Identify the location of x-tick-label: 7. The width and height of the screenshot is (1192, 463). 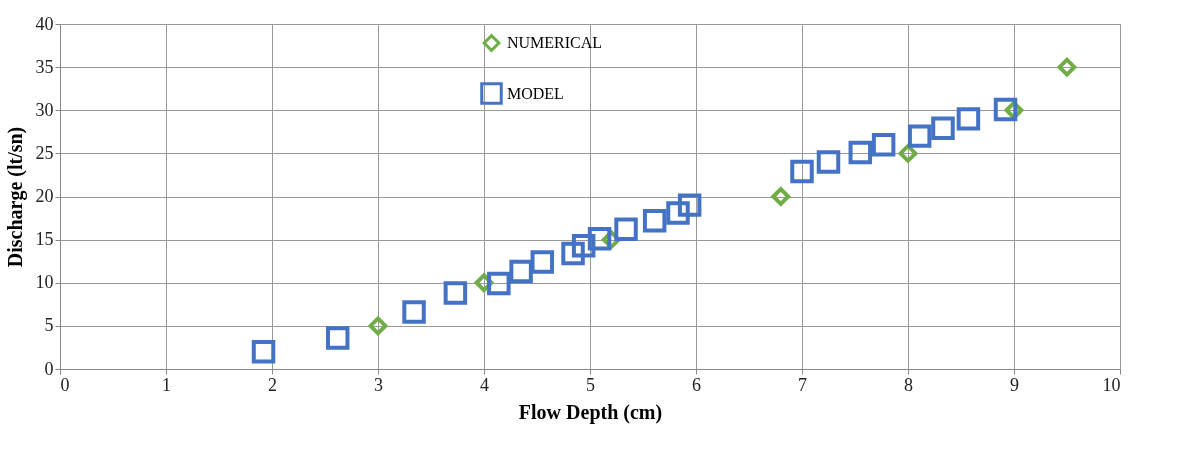
(802, 384).